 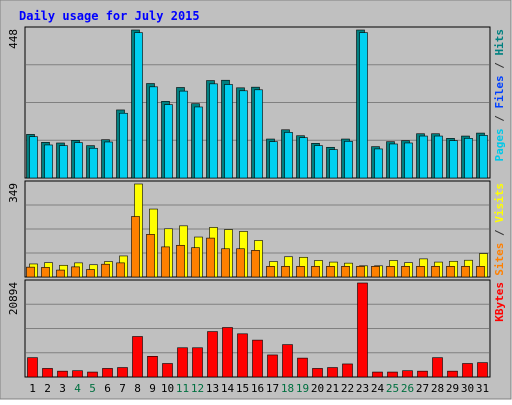 What do you see at coordinates (212, 388) in the screenshot?
I see `x-tick-label: 13` at bounding box center [212, 388].